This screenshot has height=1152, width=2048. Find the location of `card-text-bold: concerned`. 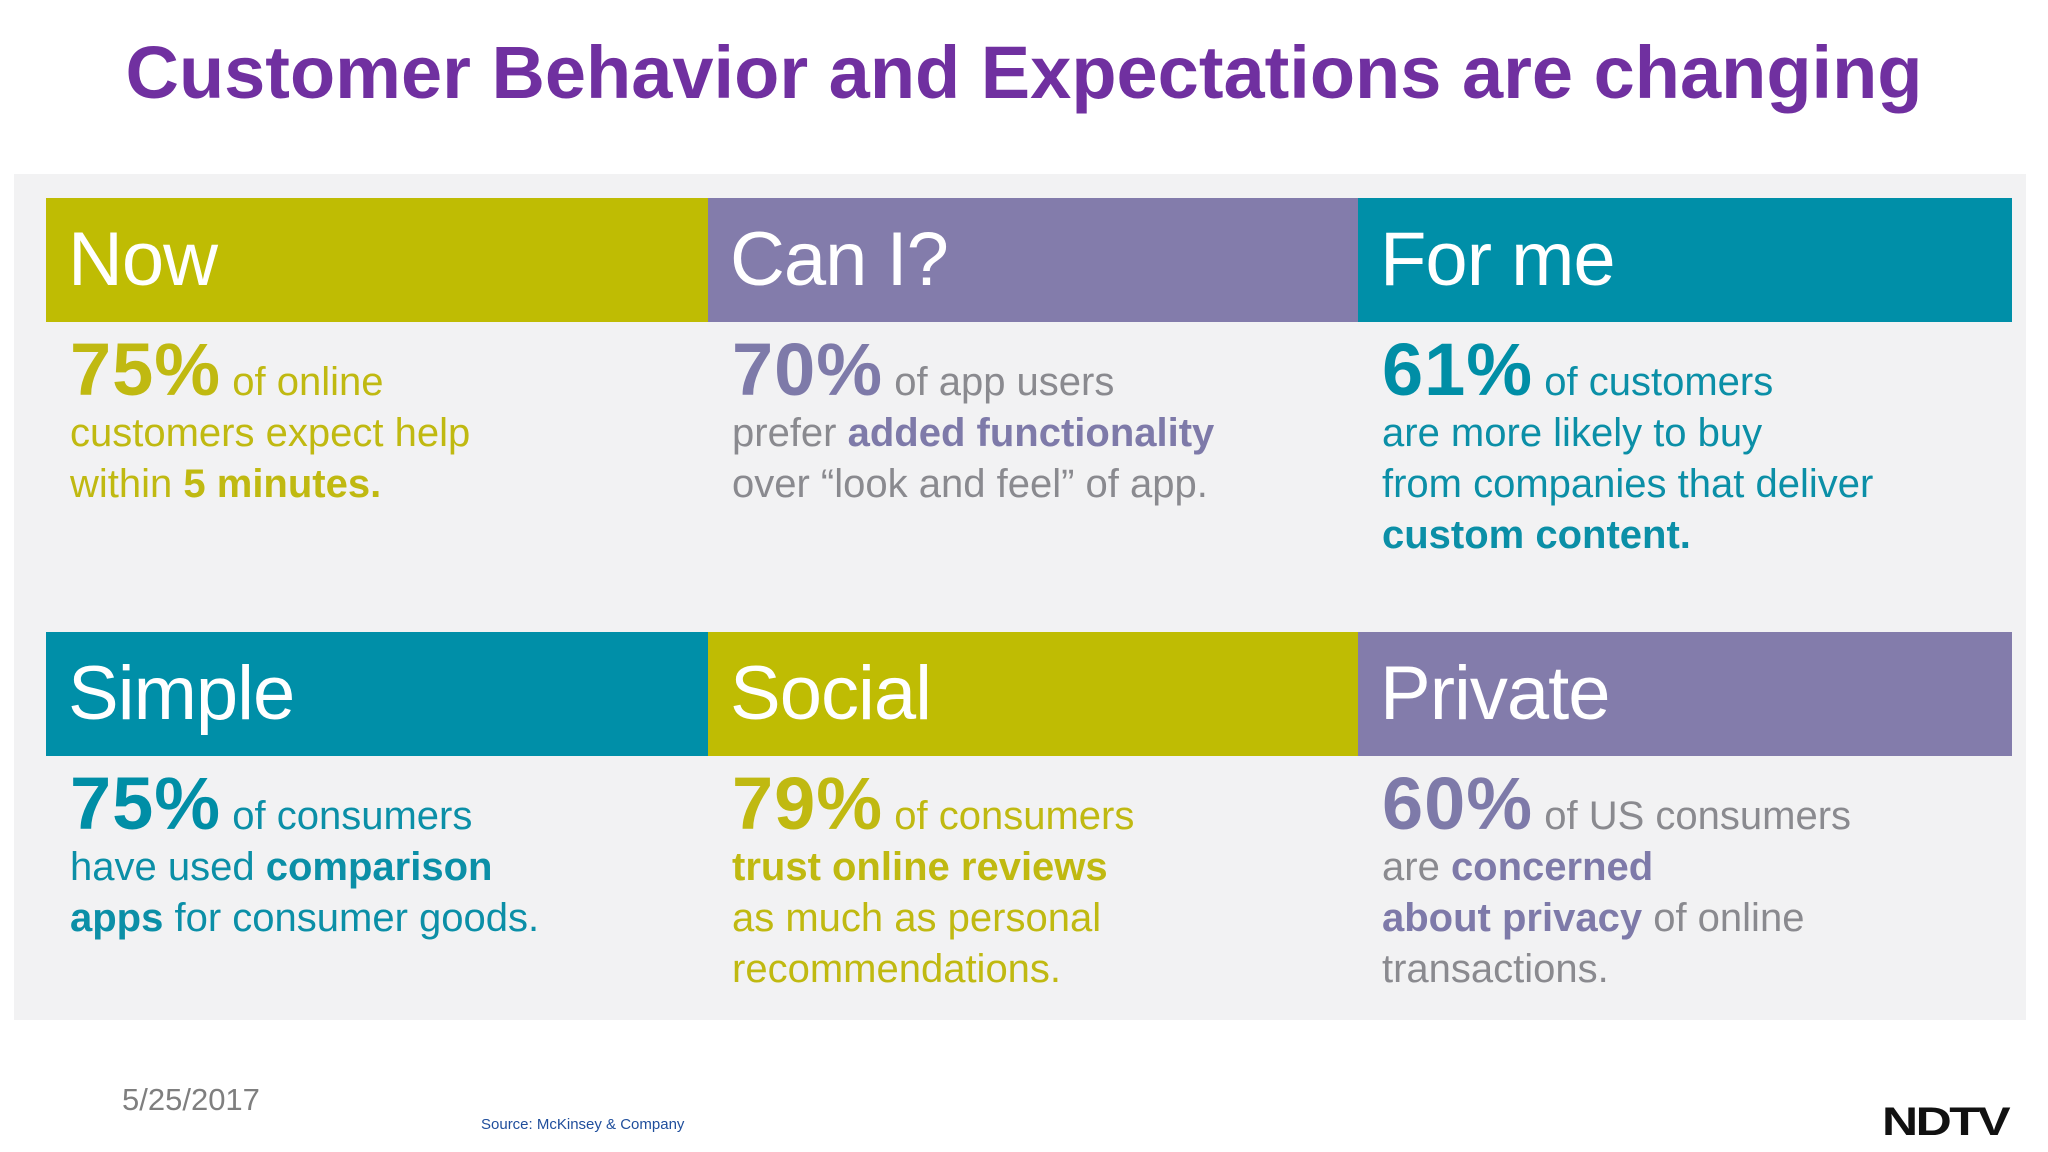

card-text-bold: concerned is located at coordinates (1552, 867).